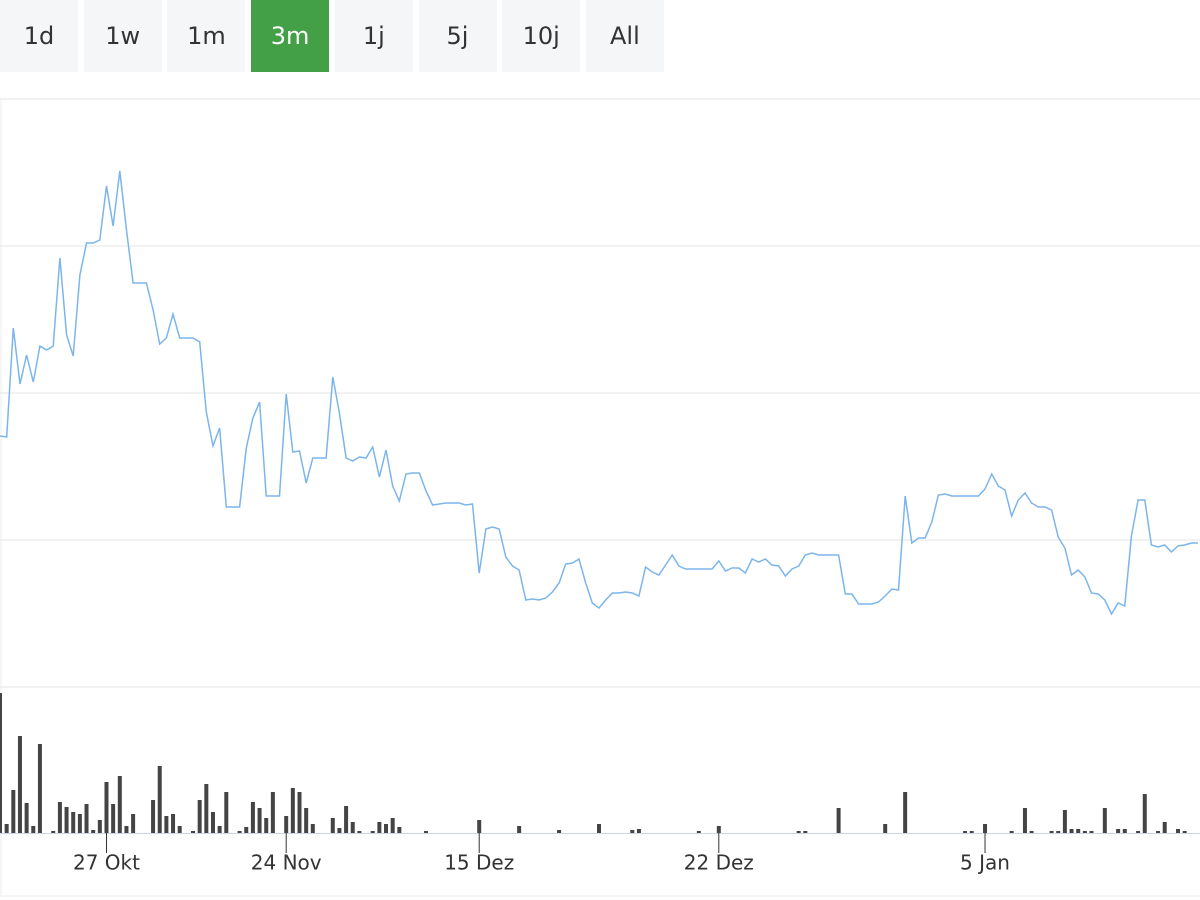 This screenshot has width=1200, height=900. What do you see at coordinates (106, 863) in the screenshot?
I see `x-tick-label: 27 Okt` at bounding box center [106, 863].